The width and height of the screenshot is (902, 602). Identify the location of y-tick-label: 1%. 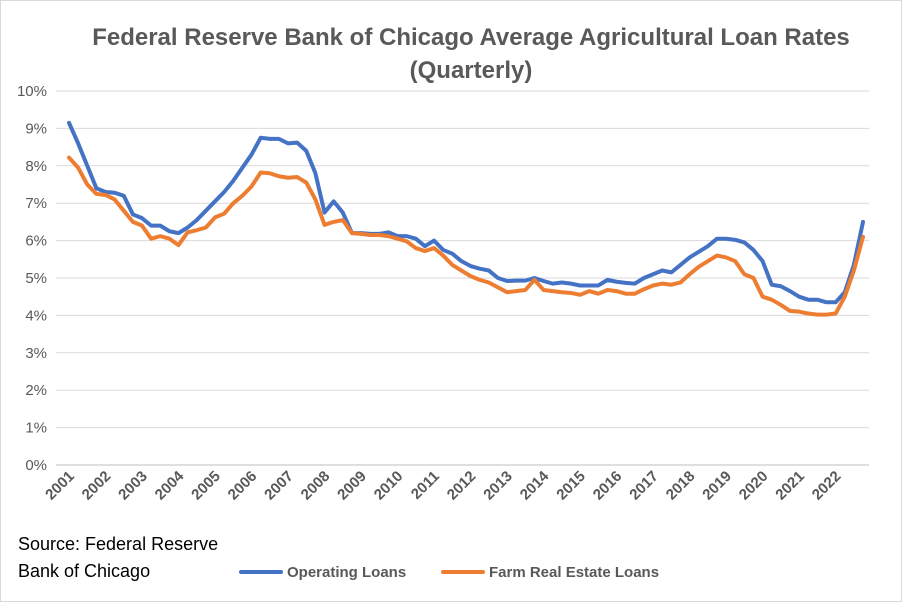
(36, 428).